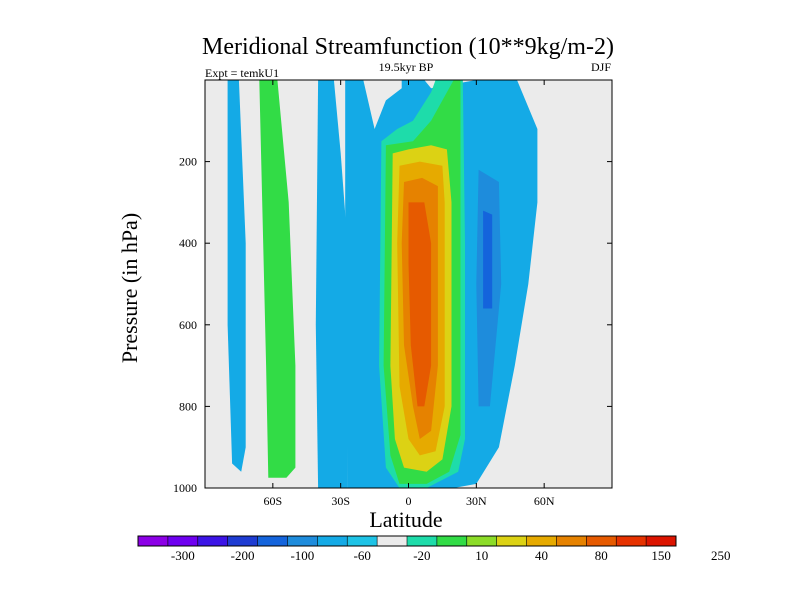 Image resolution: width=800 pixels, height=600 pixels. What do you see at coordinates (406, 67) in the screenshot?
I see `period-label: 19.5kyr BP` at bounding box center [406, 67].